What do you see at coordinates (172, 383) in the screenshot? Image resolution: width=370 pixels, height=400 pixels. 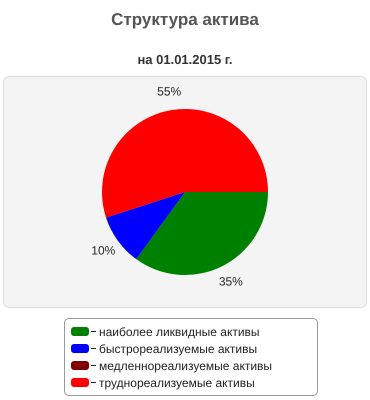 I see `legend-label: труднореализуемые активы` at bounding box center [172, 383].